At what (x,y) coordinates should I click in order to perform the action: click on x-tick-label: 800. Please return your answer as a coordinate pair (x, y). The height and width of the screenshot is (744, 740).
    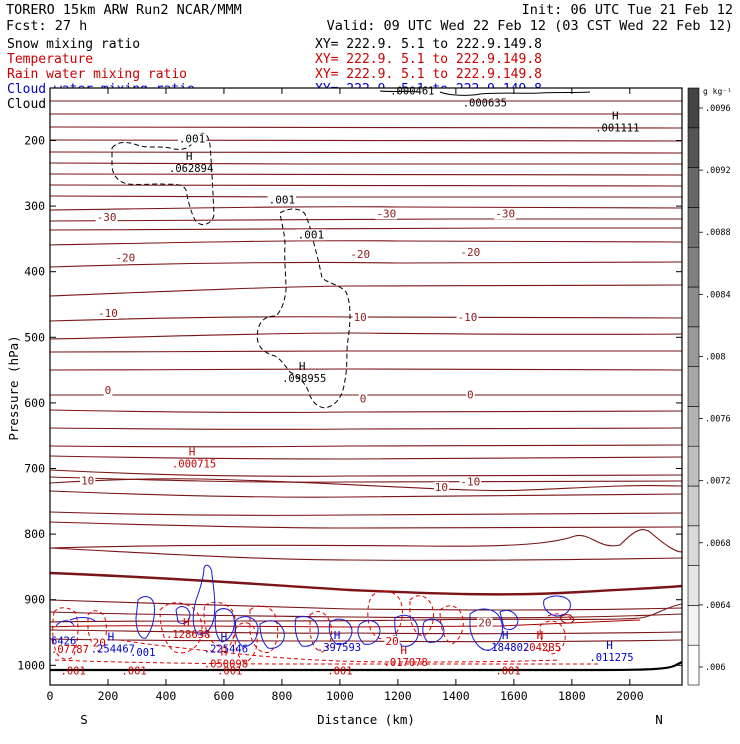
    Looking at the image, I should click on (282, 696).